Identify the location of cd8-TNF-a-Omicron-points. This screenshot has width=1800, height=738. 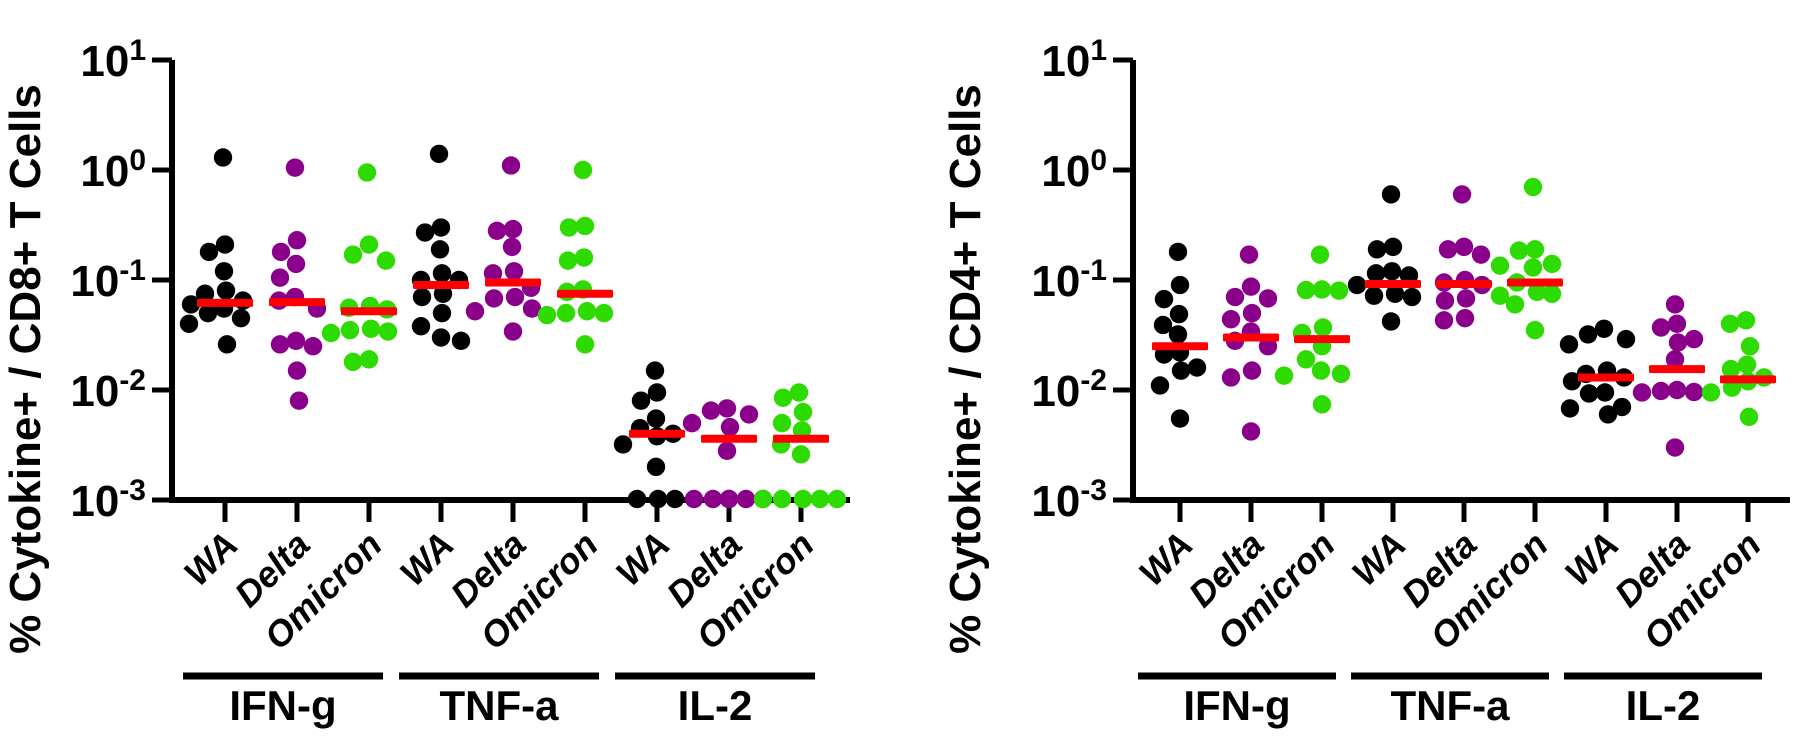
(575, 257).